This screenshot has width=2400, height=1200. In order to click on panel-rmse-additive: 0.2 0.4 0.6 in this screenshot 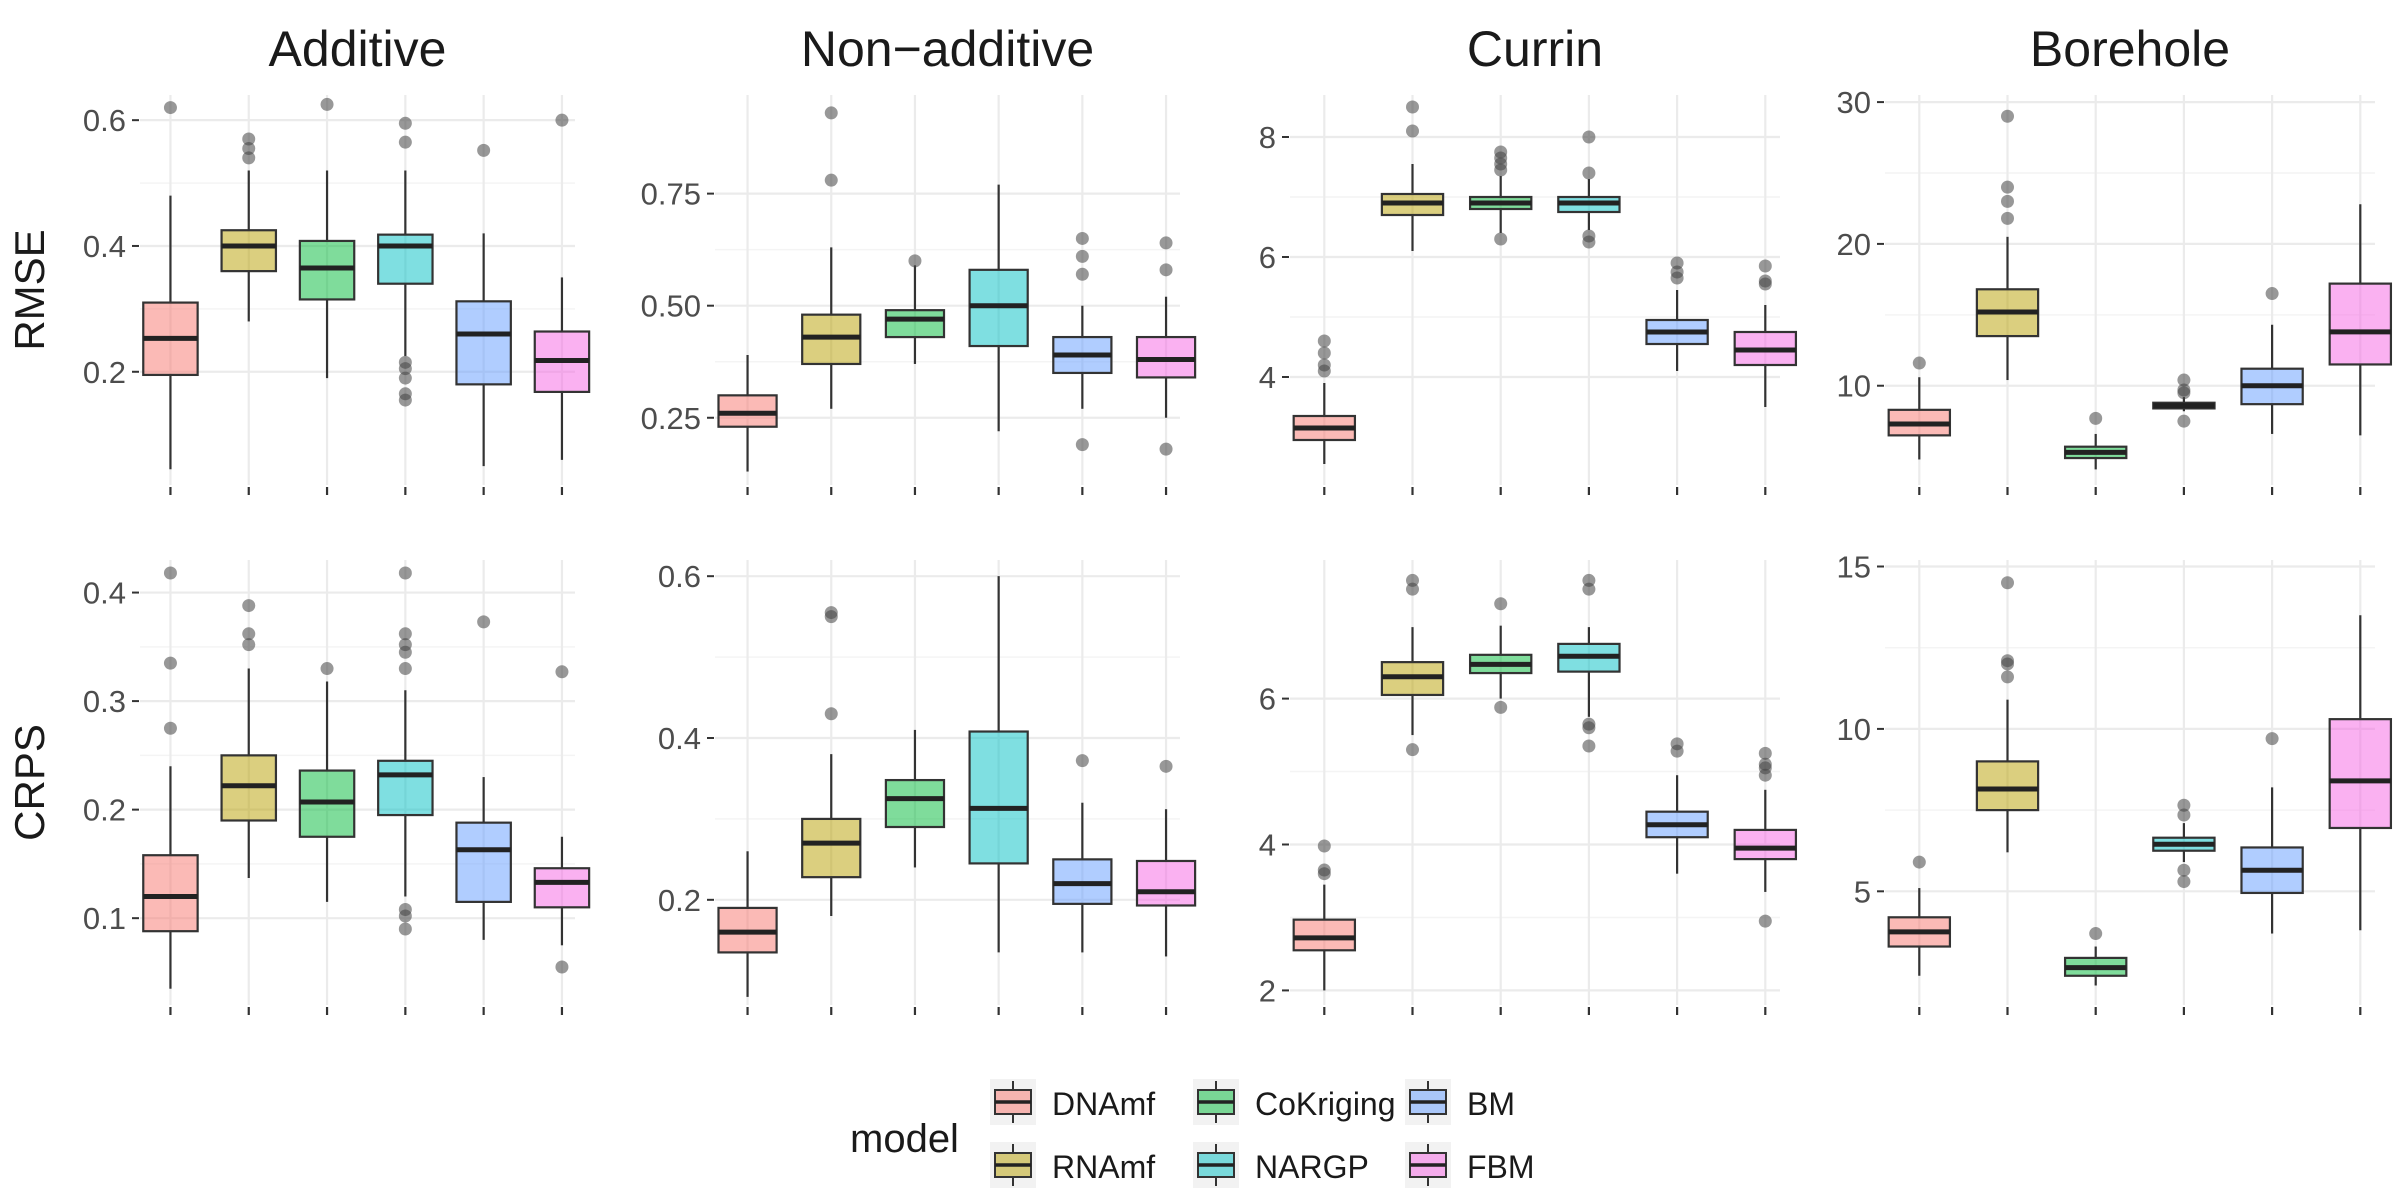, I will do `click(337, 295)`.